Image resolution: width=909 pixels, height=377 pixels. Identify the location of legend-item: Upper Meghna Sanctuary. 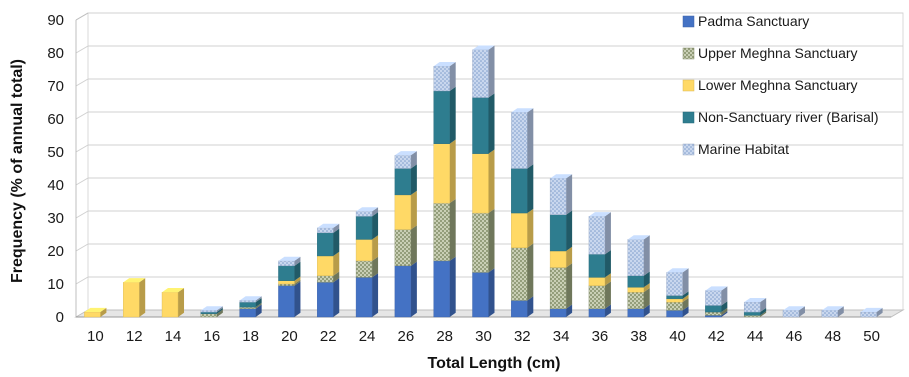
(770, 53).